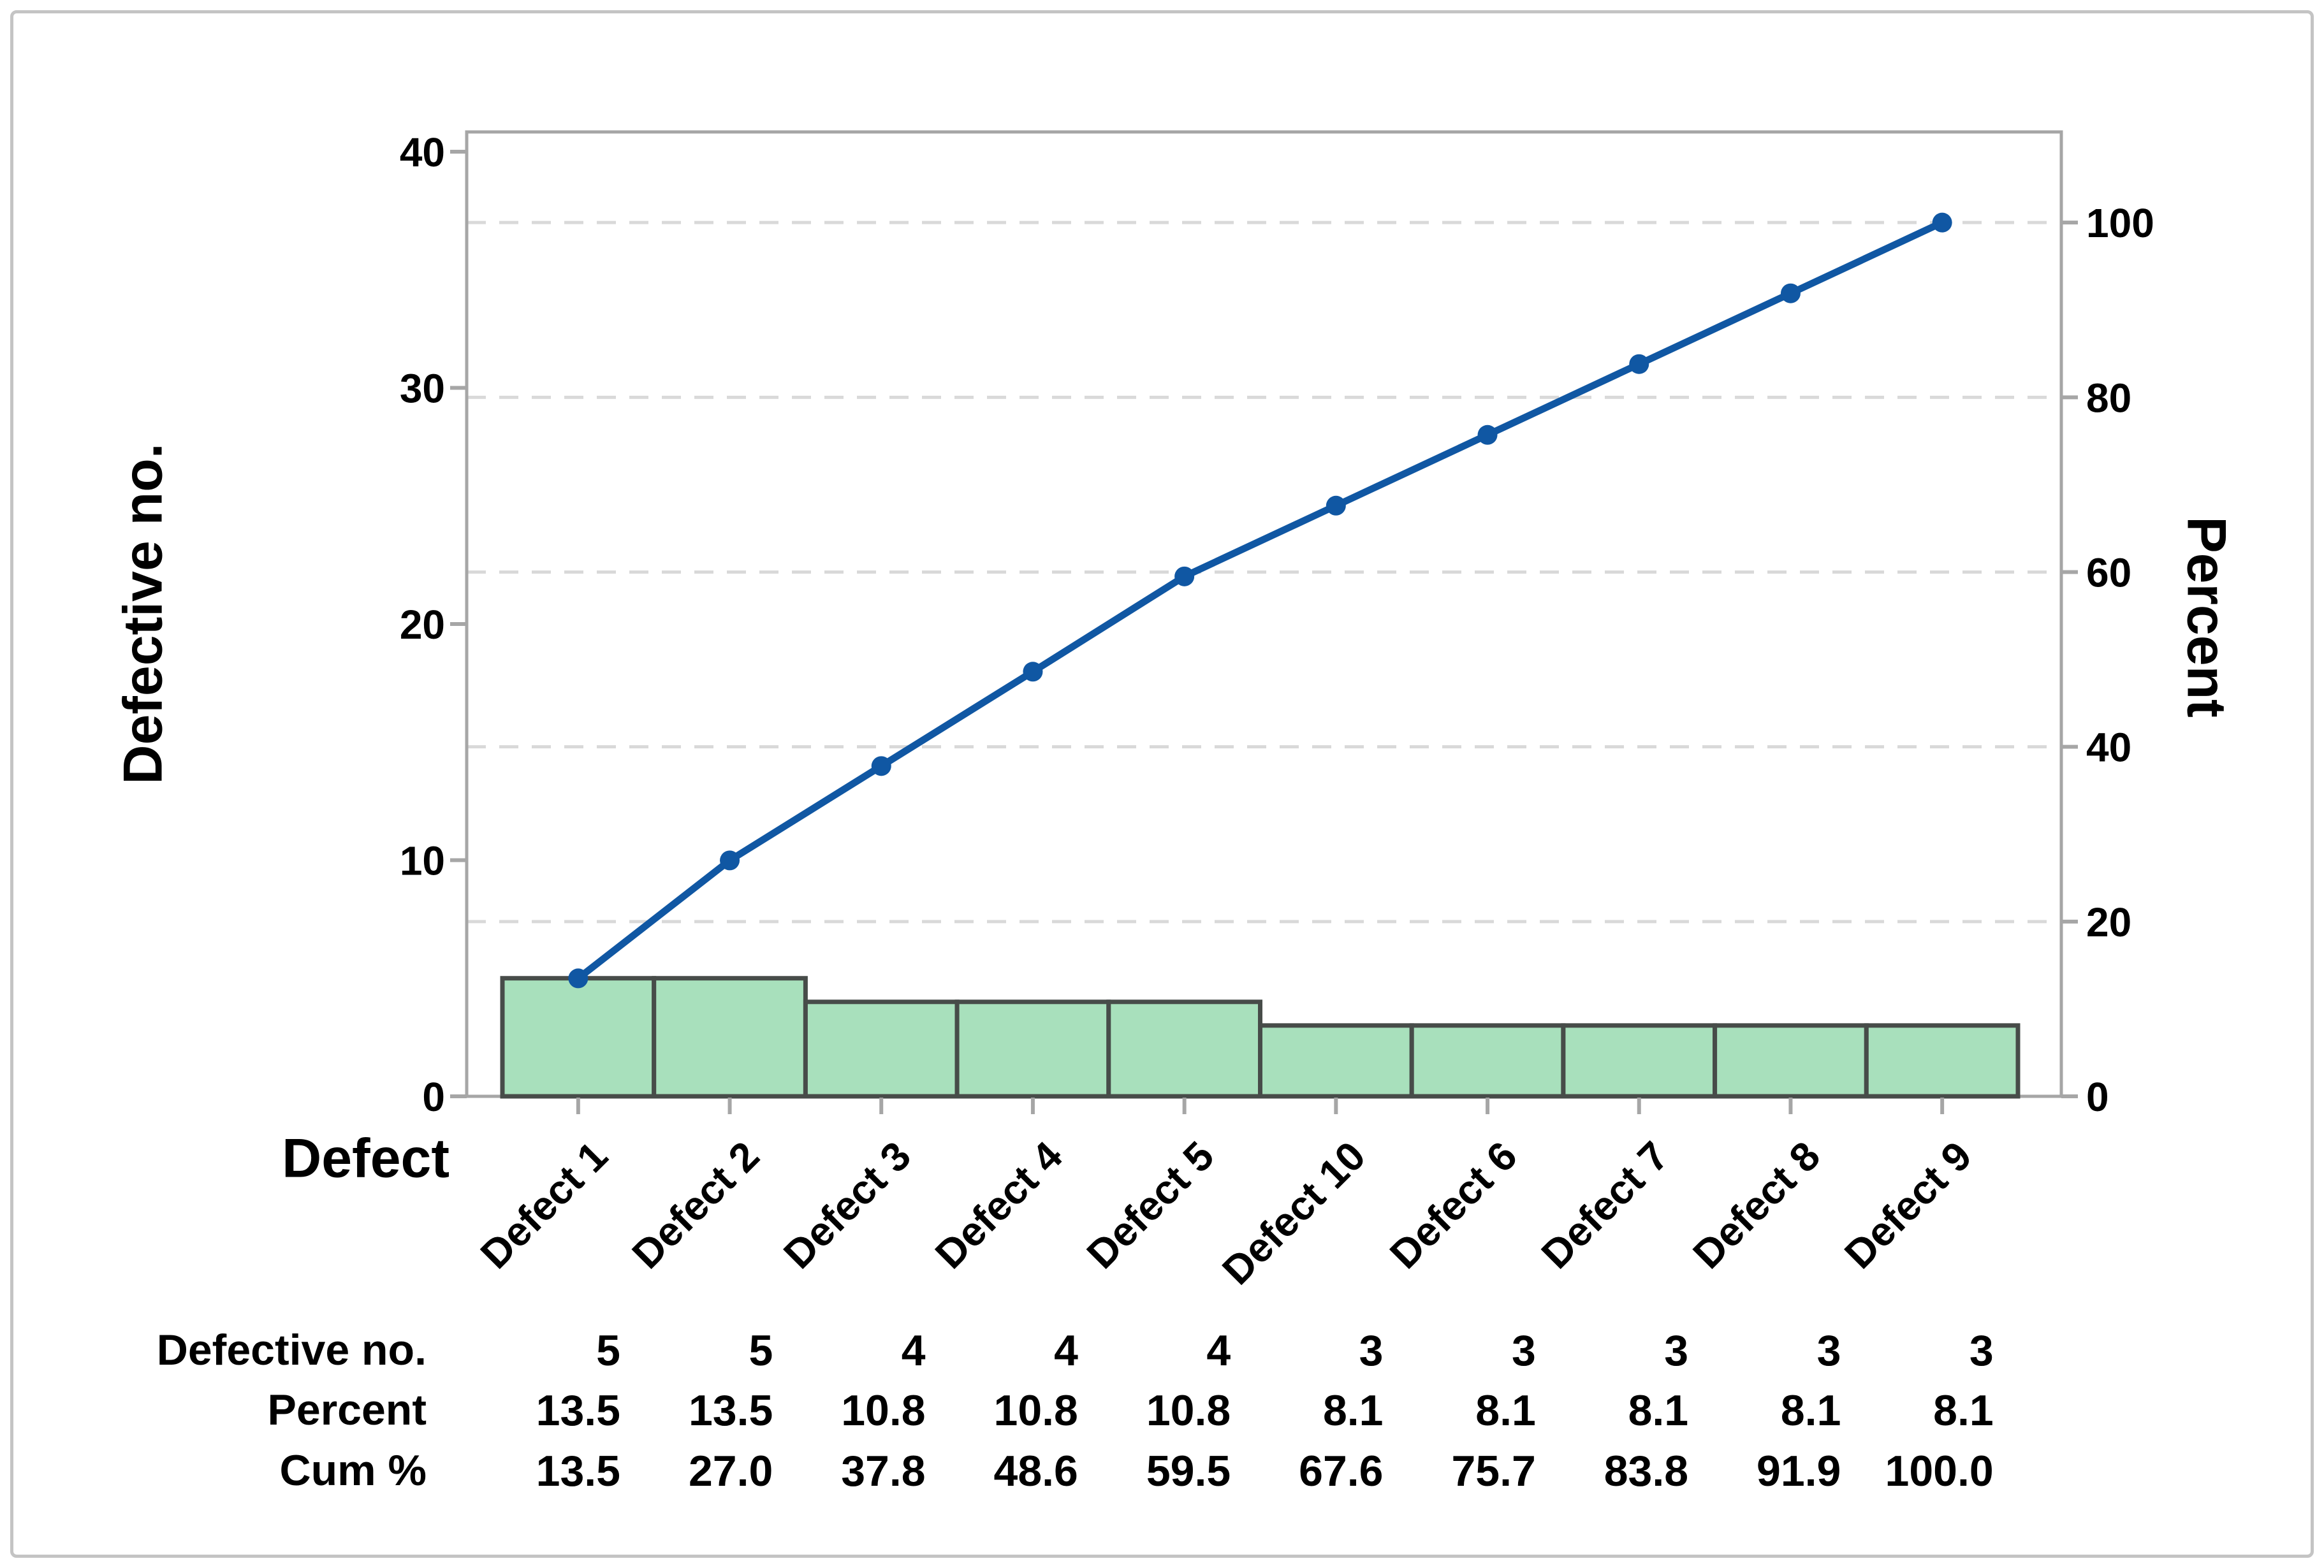 The image size is (2324, 1568). I want to click on left-tick-label: 40, so click(422, 152).